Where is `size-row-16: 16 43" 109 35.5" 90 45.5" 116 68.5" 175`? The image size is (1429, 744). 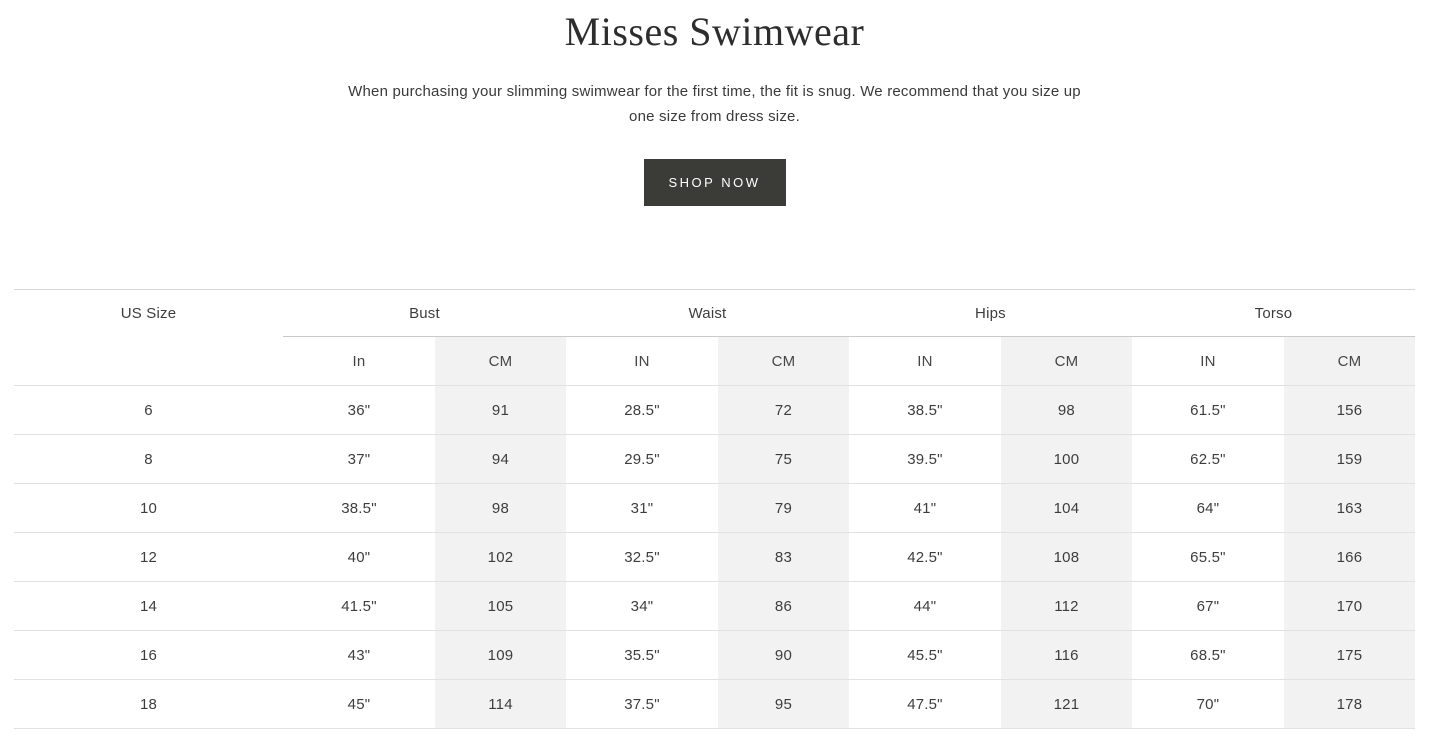 size-row-16: 16 43" 109 35.5" 90 45.5" 116 68.5" 175 is located at coordinates (714, 655).